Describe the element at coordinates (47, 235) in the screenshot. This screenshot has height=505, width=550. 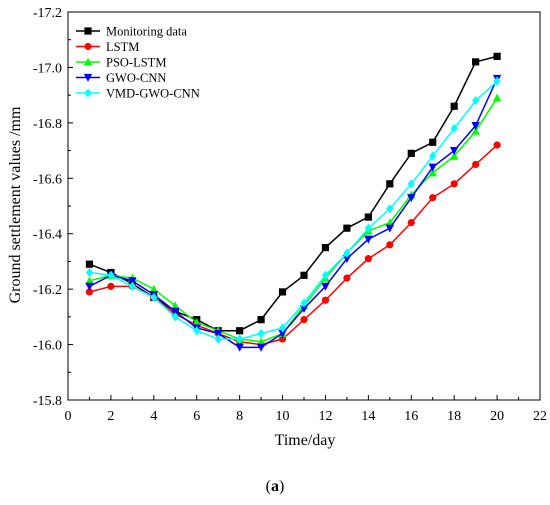
I see `y-tick-label: -16.4` at that location.